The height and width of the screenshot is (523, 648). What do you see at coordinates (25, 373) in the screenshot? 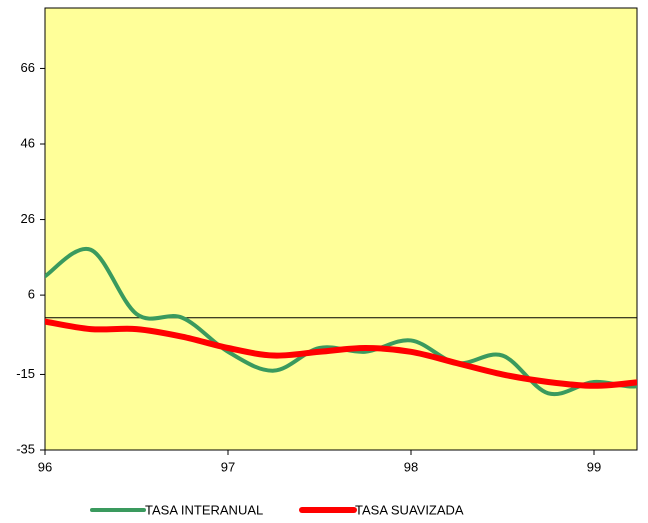
I see `y-tick-label: -15` at bounding box center [25, 373].